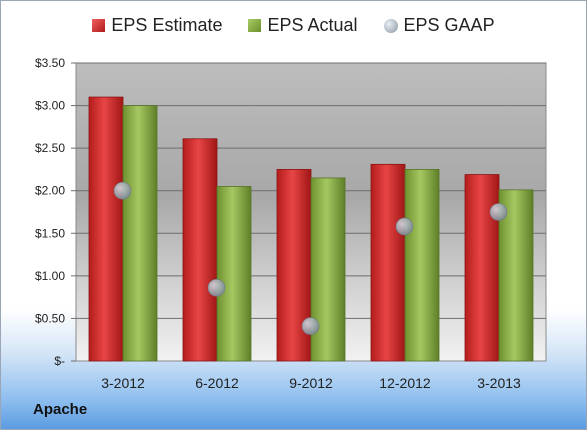 The image size is (587, 430). Describe the element at coordinates (60, 409) in the screenshot. I see `company-name: Apache` at that location.